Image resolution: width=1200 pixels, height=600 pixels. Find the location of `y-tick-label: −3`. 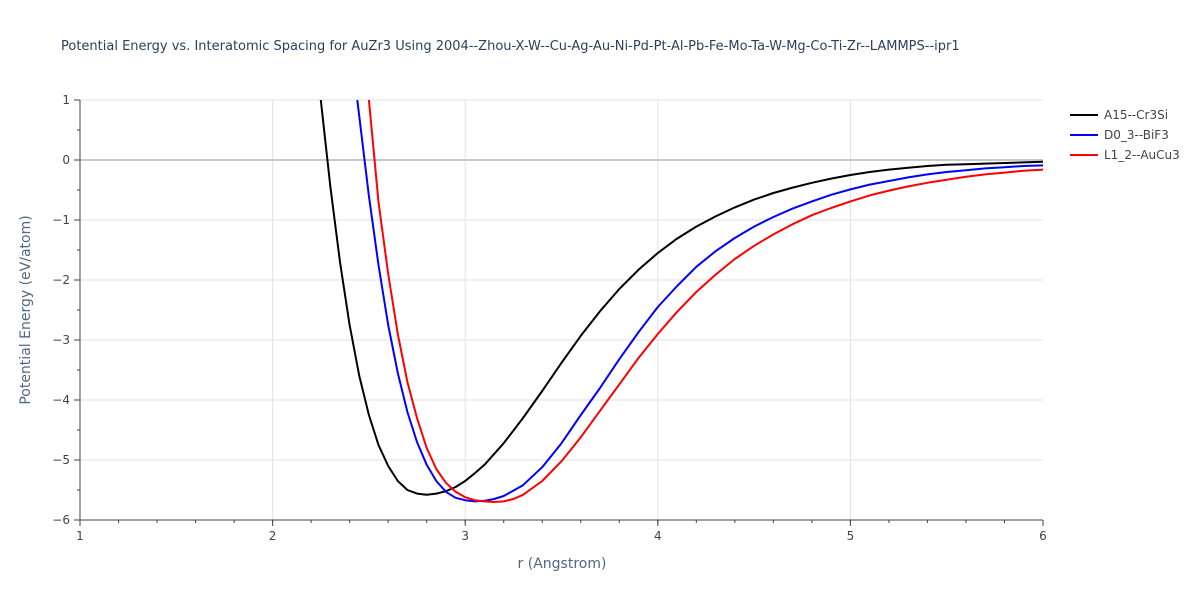

y-tick-label: −3 is located at coordinates (61, 340).